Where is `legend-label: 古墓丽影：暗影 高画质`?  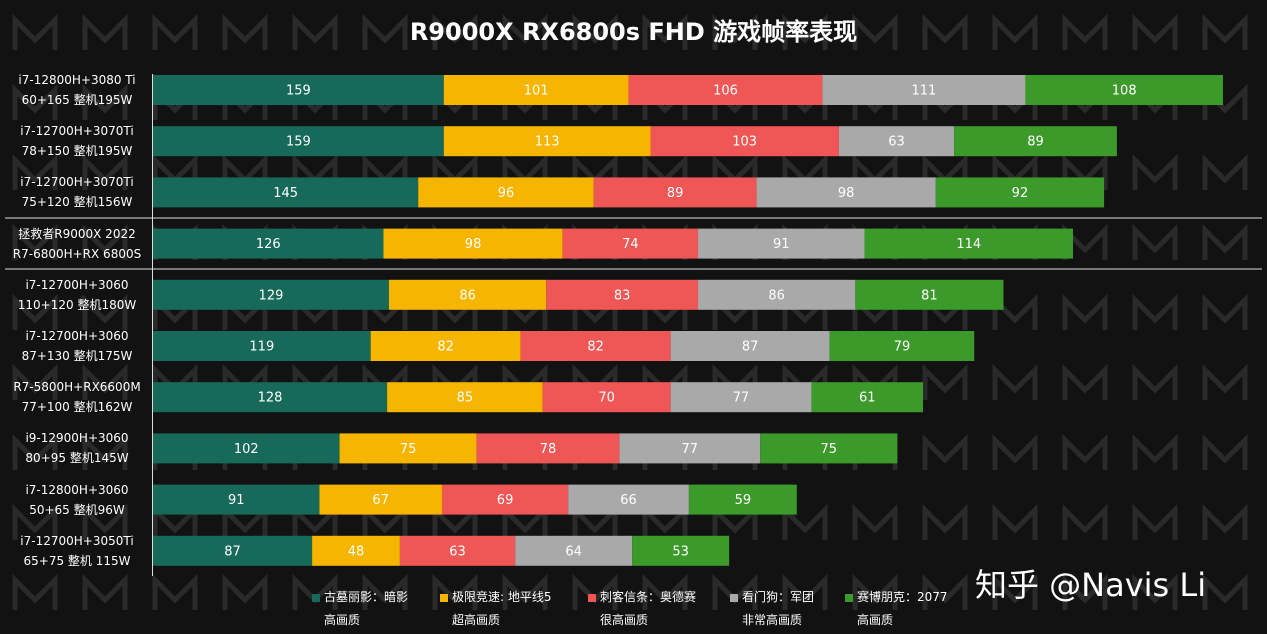 legend-label: 古墓丽影：暗影 高画质 is located at coordinates (366, 608).